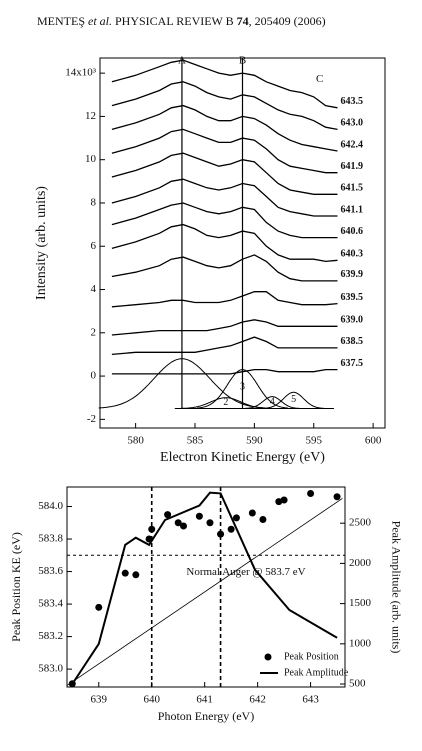 The image size is (422, 751). What do you see at coordinates (135, 441) in the screenshot?
I see `x-tick-label: 580` at bounding box center [135, 441].